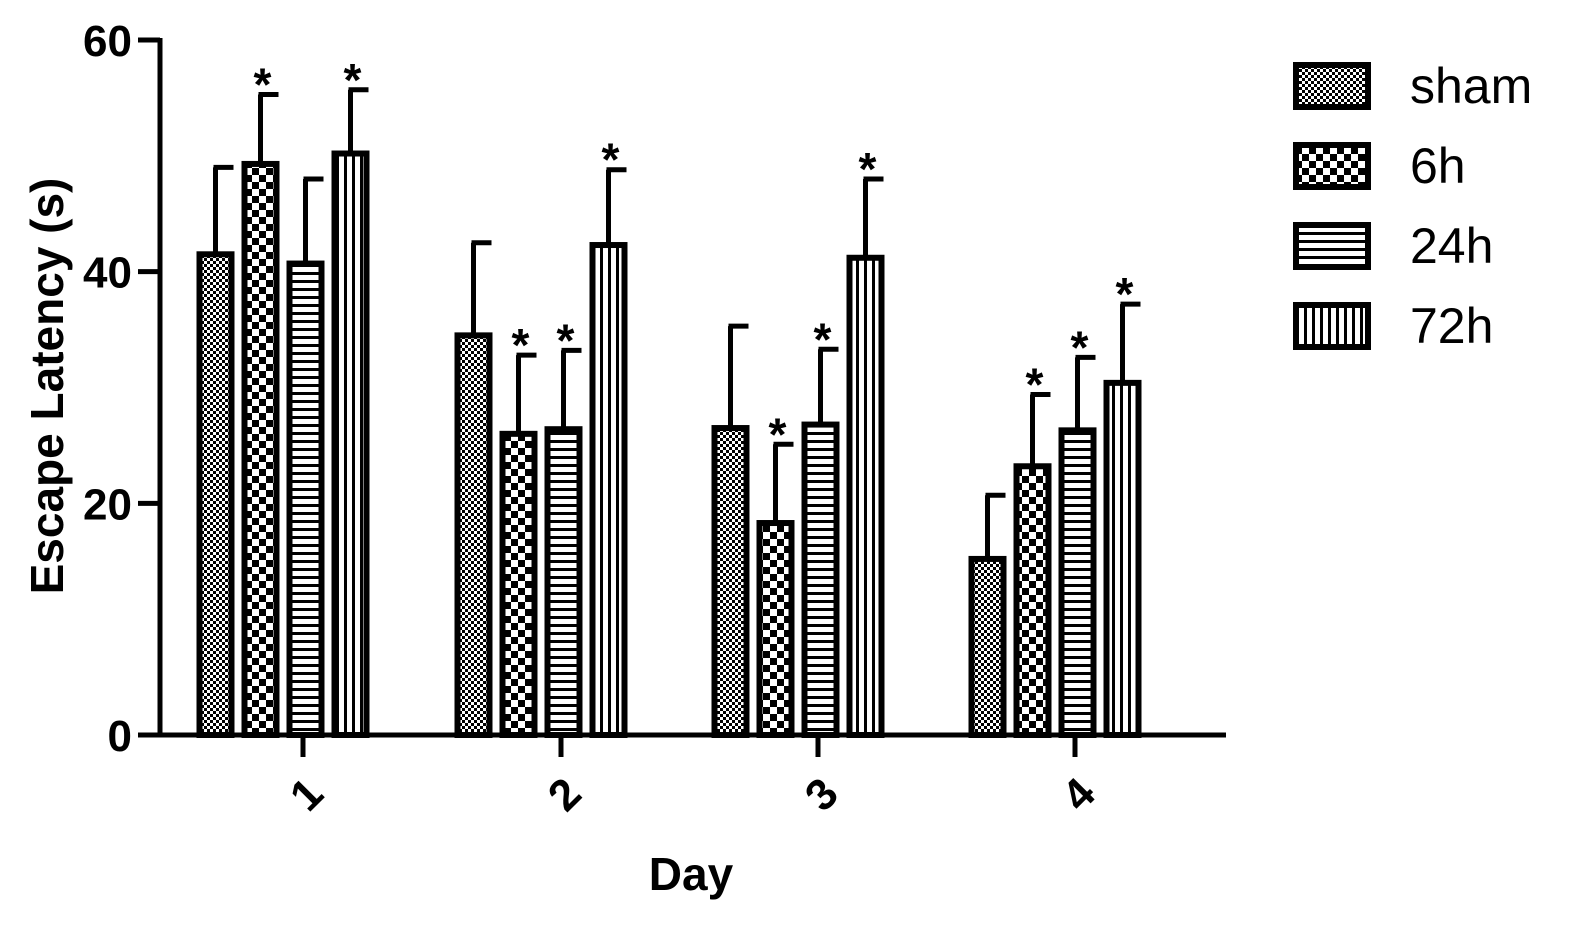 The height and width of the screenshot is (925, 1571). What do you see at coordinates (120, 736) in the screenshot?
I see `y-tick-label: 0` at bounding box center [120, 736].